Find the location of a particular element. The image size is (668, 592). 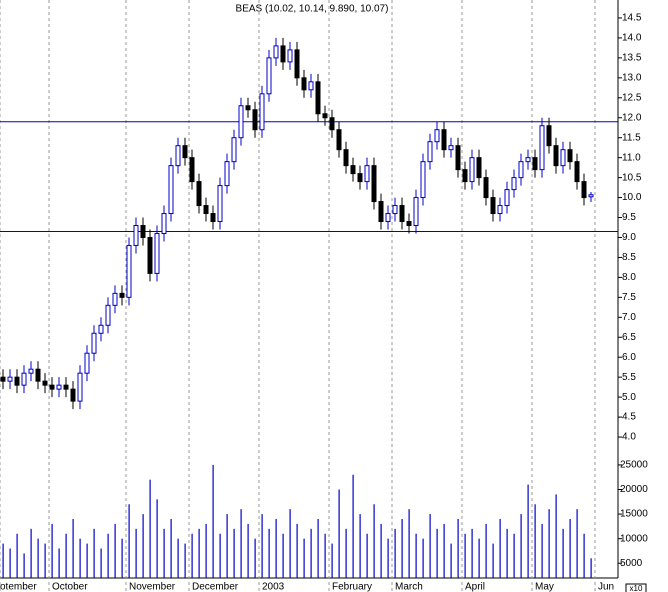

y-tick-label: 6.0 is located at coordinates (629, 357).